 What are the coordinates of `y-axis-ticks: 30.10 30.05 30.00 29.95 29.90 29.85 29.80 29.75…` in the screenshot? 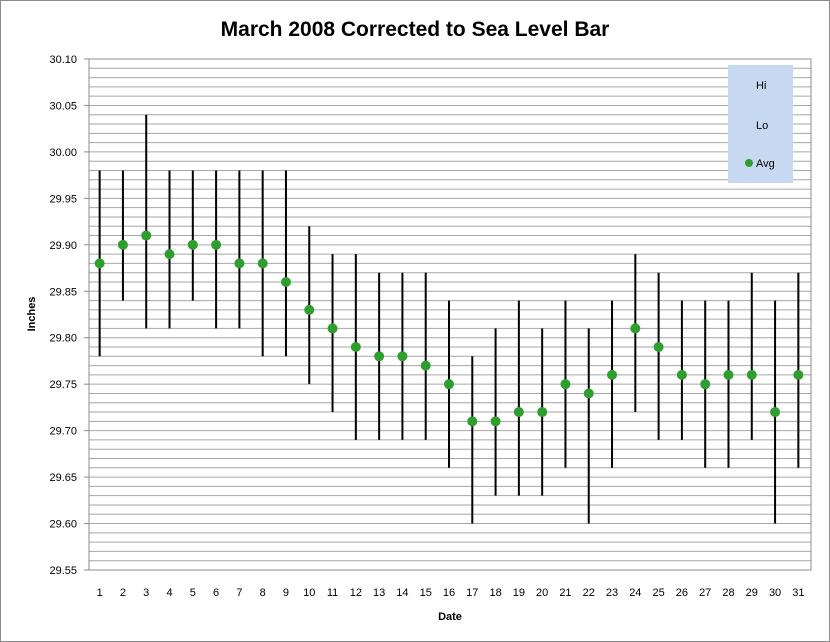 It's located at (69, 315).